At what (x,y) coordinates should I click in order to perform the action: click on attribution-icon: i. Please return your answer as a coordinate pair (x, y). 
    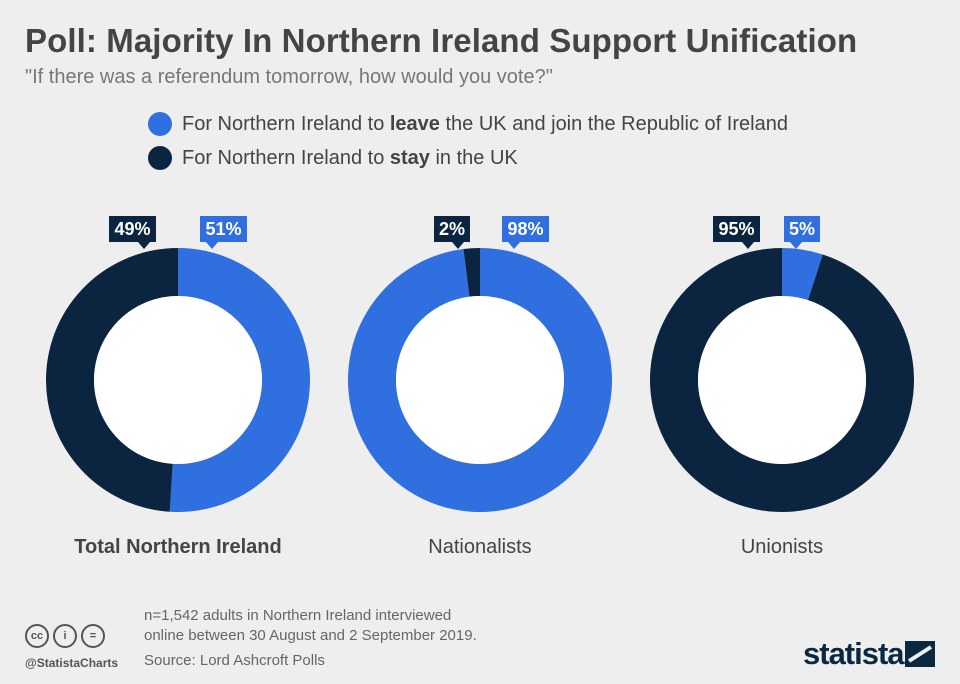
    Looking at the image, I should click on (65, 636).